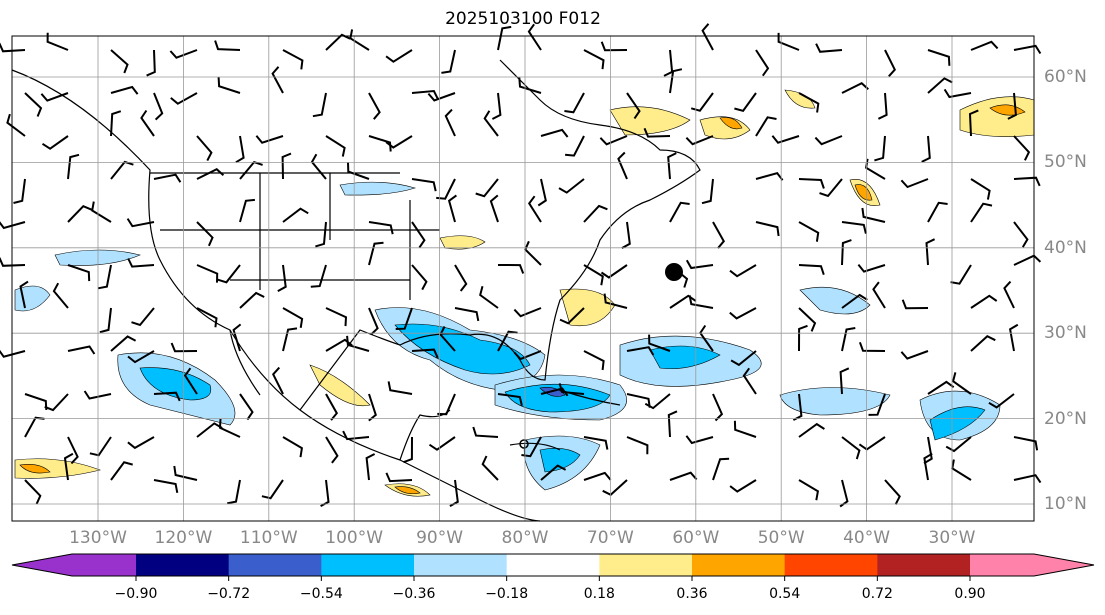  Describe the element at coordinates (1065, 333) in the screenshot. I see `lat-label: 30°N` at that location.